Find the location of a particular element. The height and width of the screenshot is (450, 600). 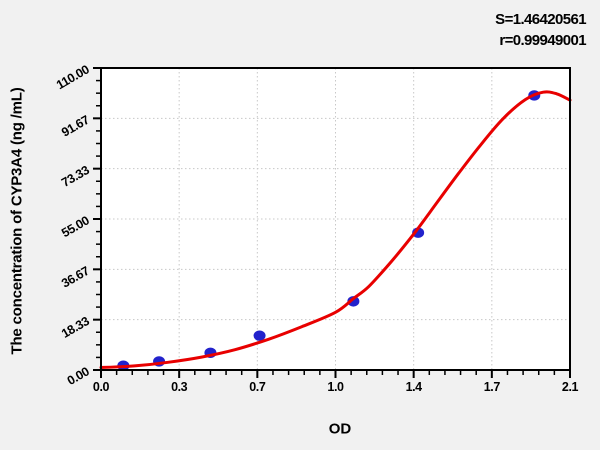

y-tick-label: 55.00 is located at coordinates (75, 226).